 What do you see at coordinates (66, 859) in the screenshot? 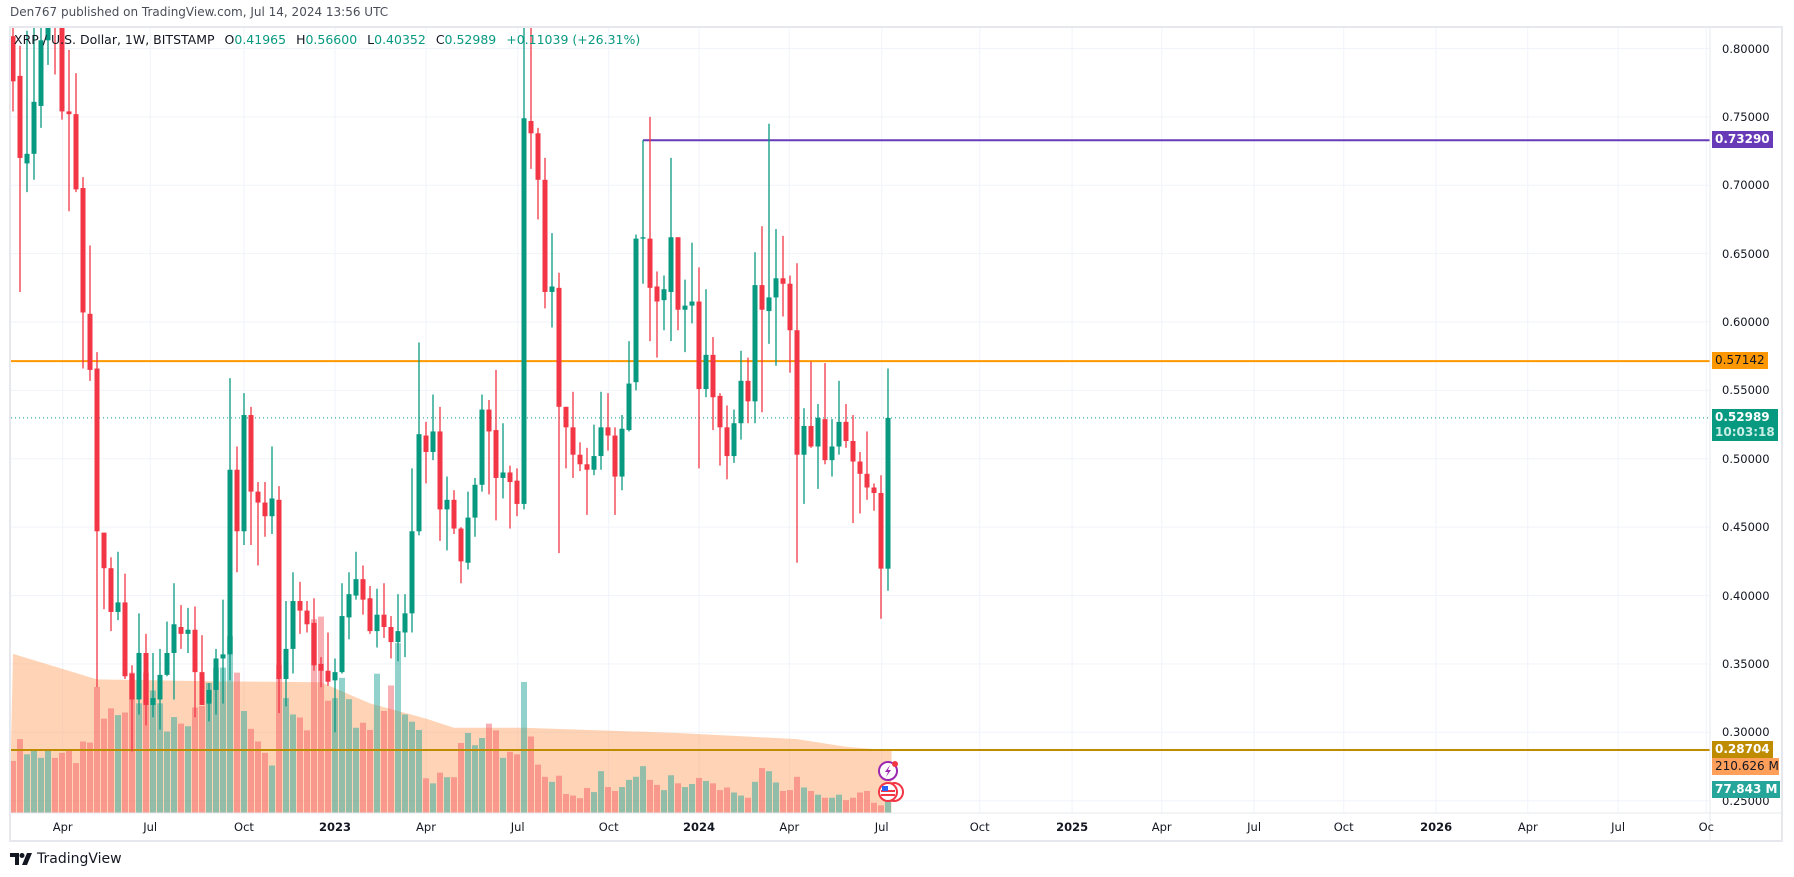
I see `tradingview-brand: TradingView` at bounding box center [66, 859].